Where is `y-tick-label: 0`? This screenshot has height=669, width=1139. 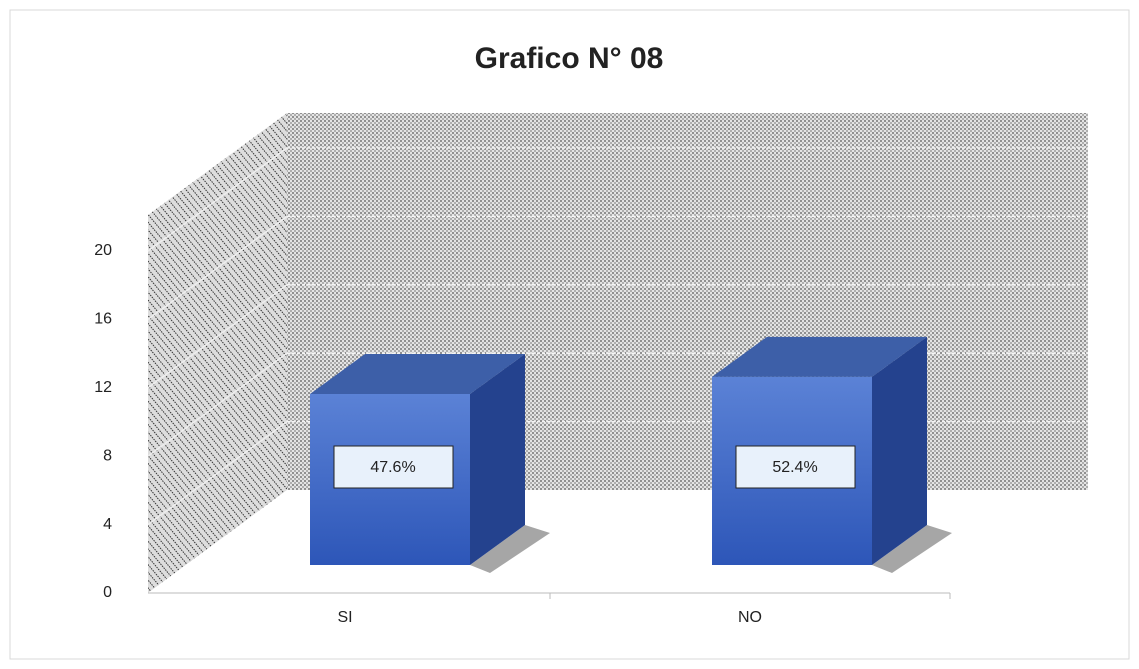 y-tick-label: 0 is located at coordinates (107, 592).